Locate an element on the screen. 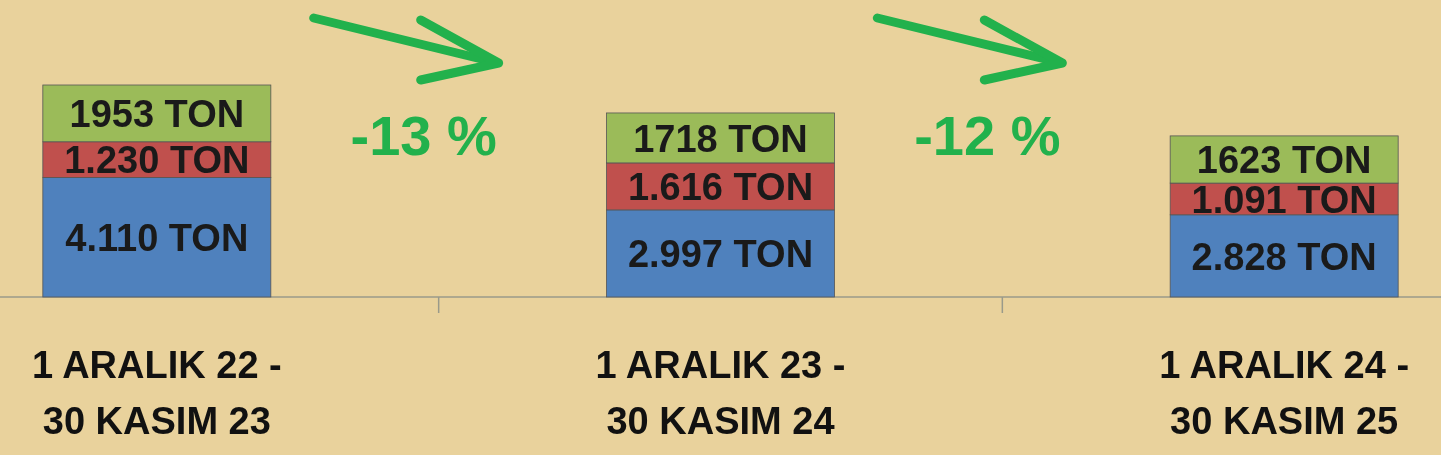 Image resolution: width=1441 pixels, height=455 pixels. data-label: 1718 TON is located at coordinates (720, 138).